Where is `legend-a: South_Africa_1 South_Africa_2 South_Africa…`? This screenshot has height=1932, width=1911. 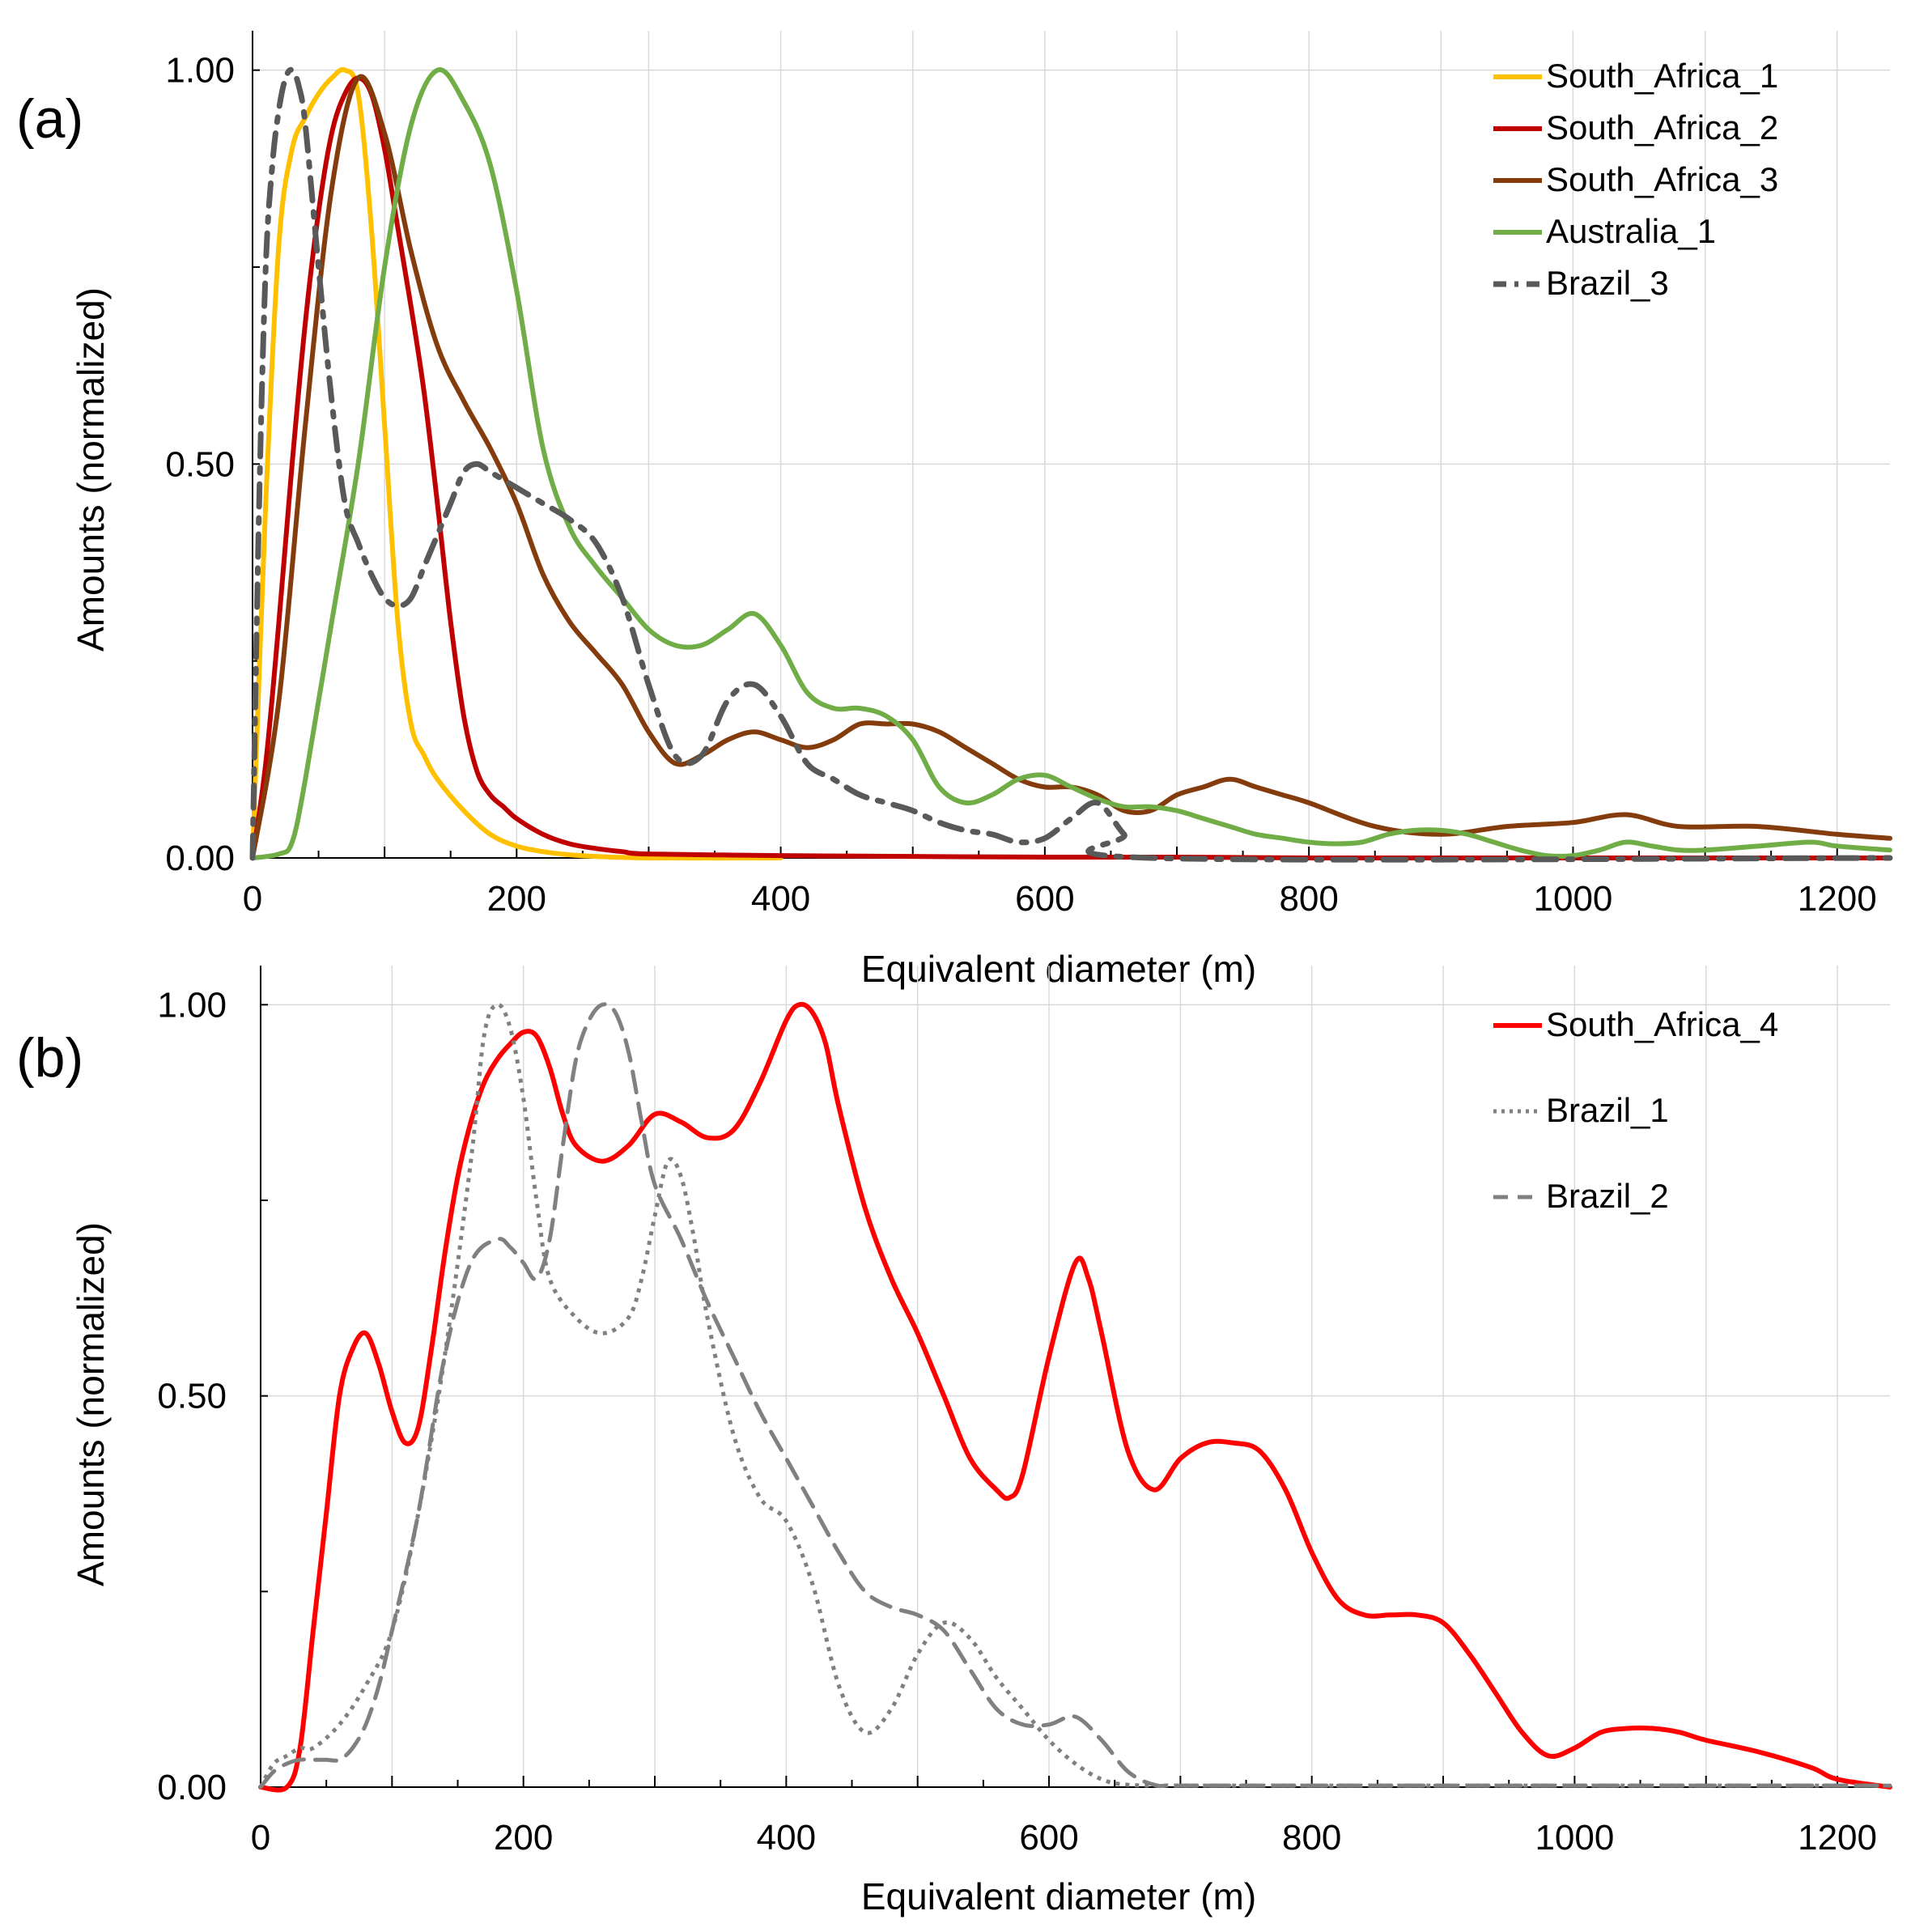 legend-a: South_Africa_1 South_Africa_2 South_Africa… is located at coordinates (1635, 179).